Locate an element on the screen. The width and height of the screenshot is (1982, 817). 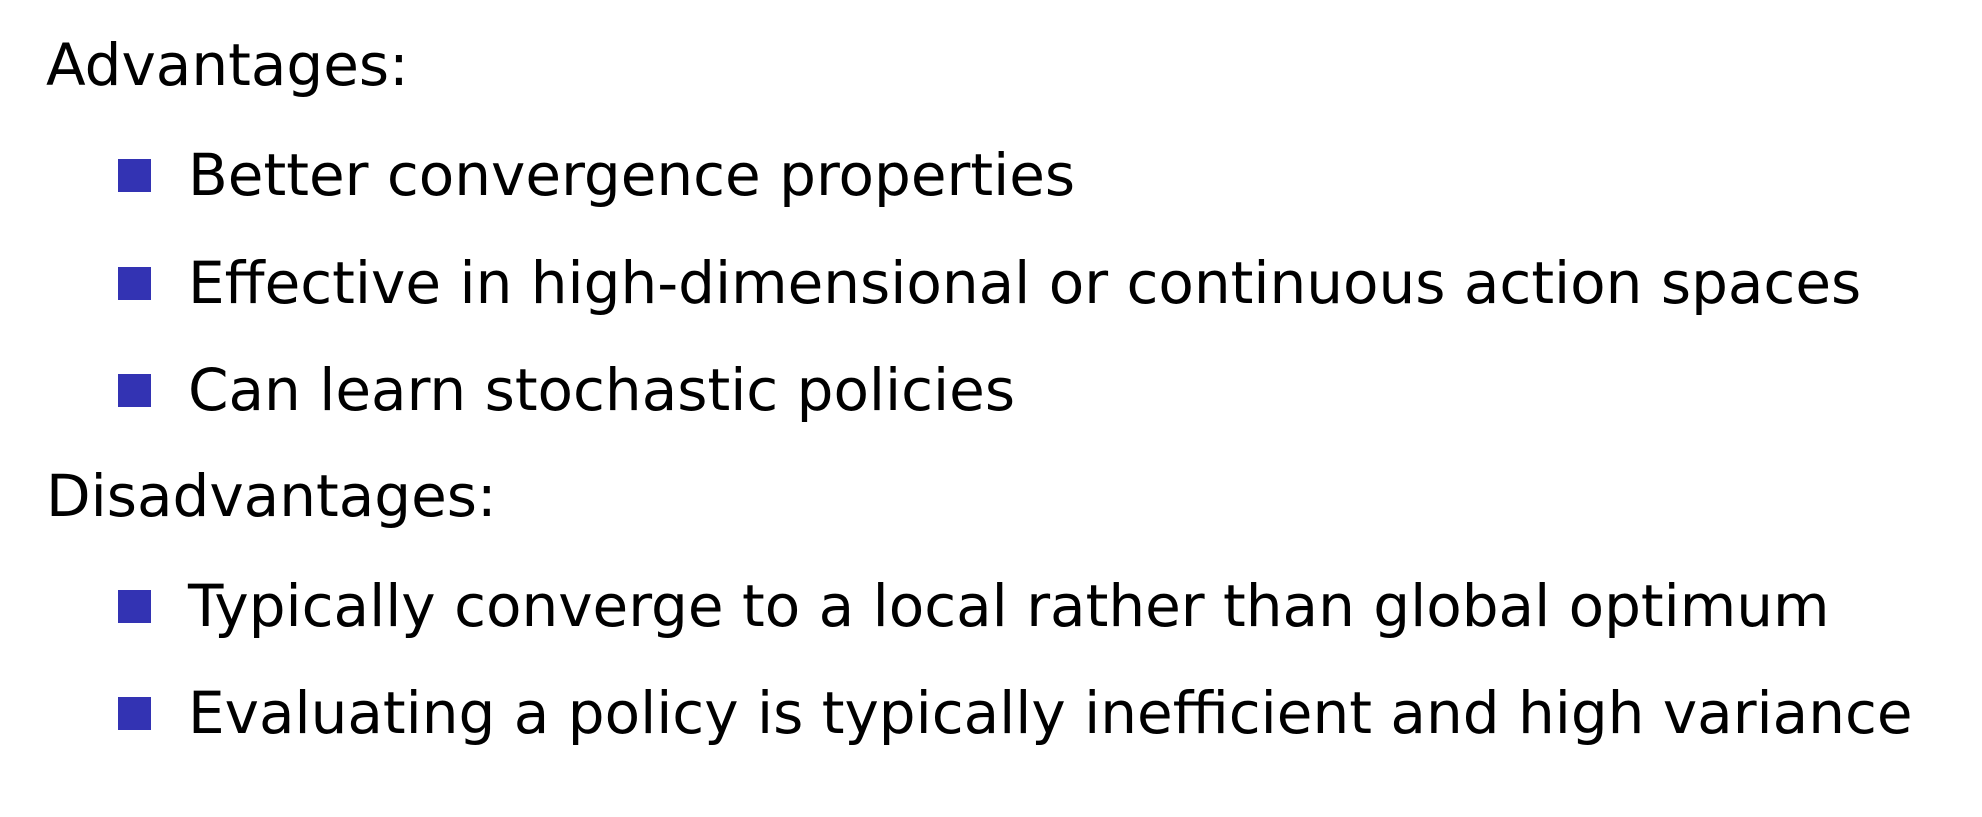
advantage-text: Can learn stochastic policies is located at coordinates (602, 390).